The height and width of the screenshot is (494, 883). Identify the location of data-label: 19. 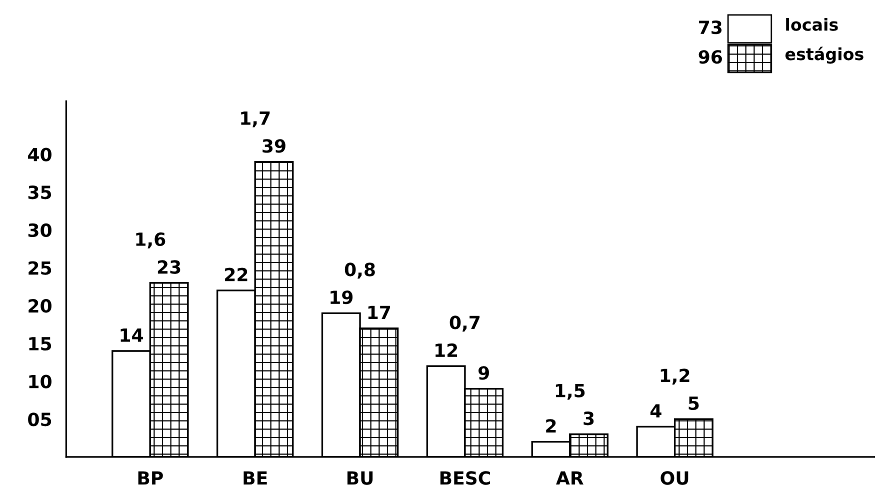
(341, 297).